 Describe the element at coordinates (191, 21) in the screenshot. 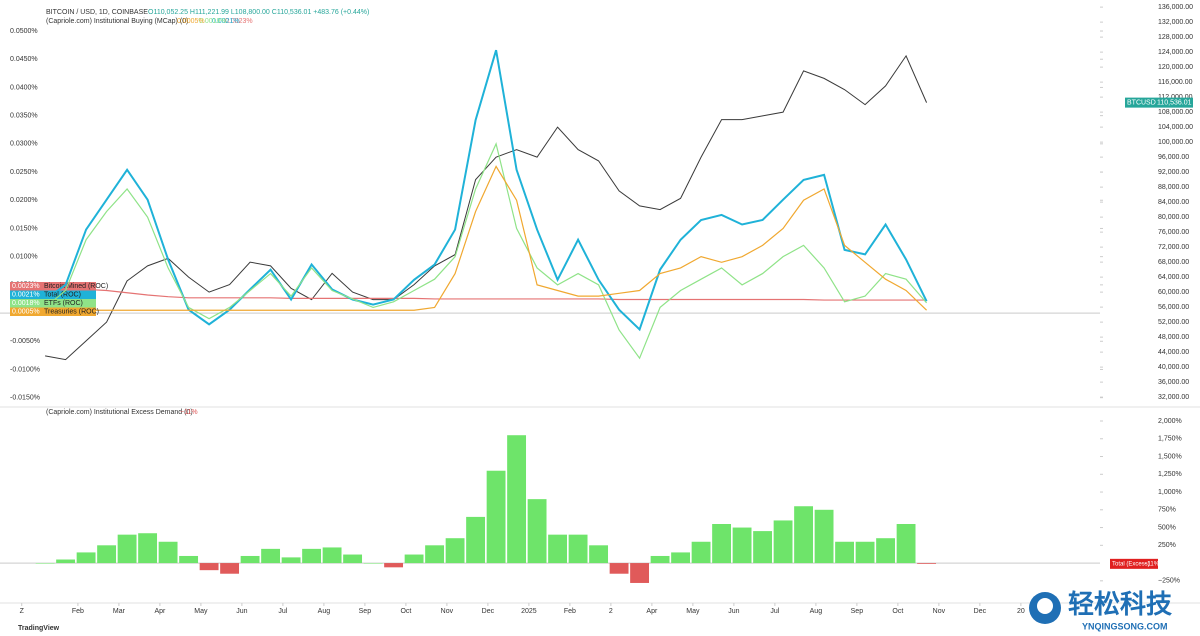

I see `header-value: 0.0005%` at that location.